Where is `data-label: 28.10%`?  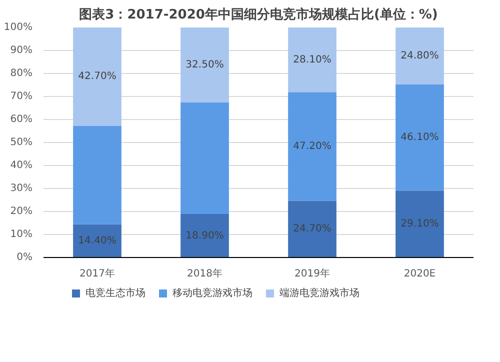 data-label: 28.10% is located at coordinates (312, 60).